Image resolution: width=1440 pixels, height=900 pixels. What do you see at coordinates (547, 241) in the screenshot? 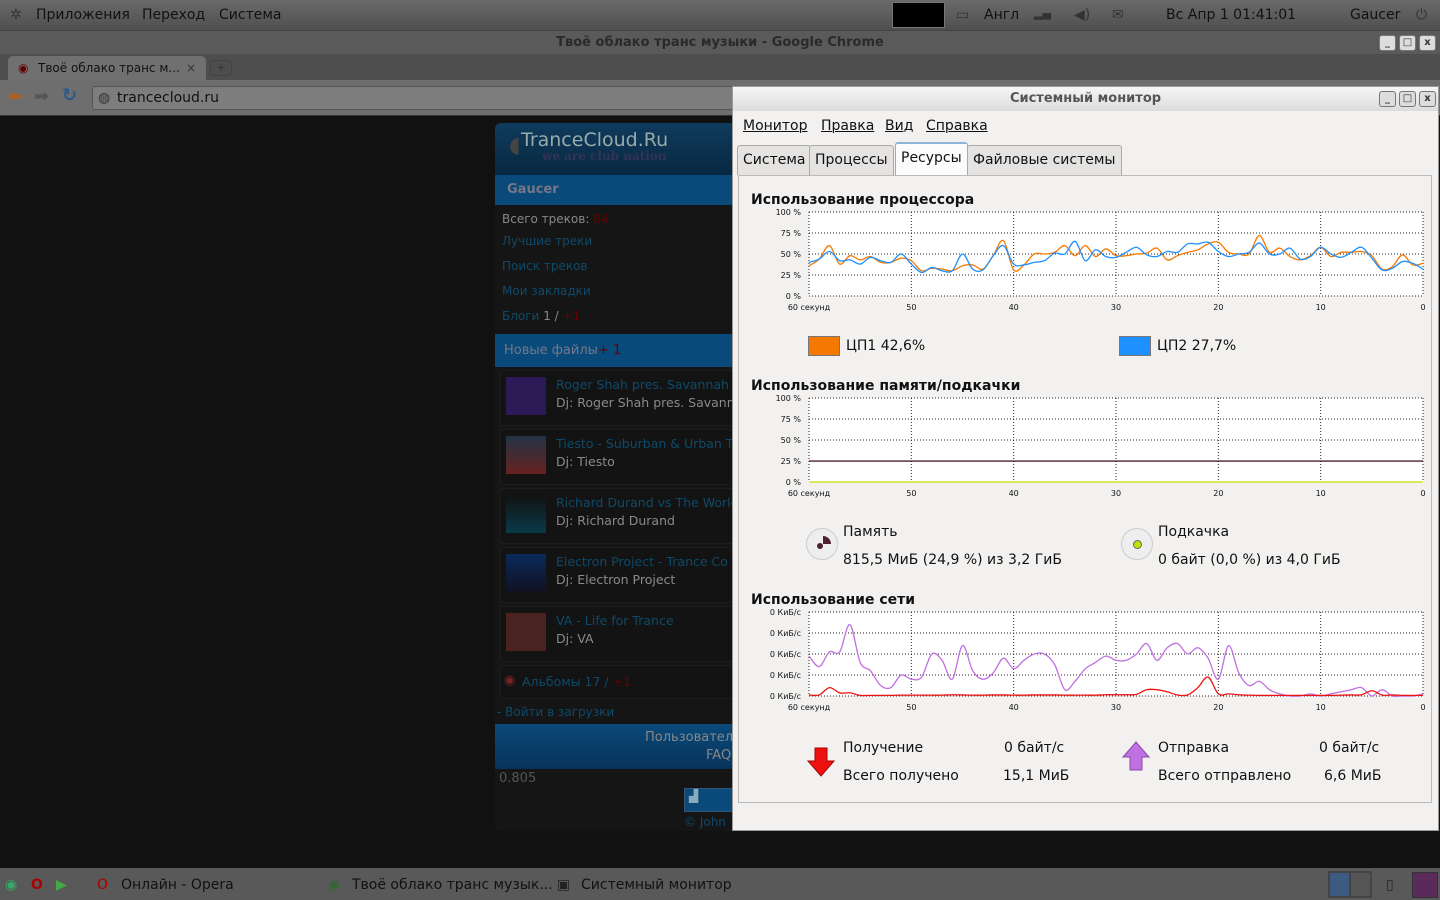
I see `best-tracks-link: Лучшие треки` at bounding box center [547, 241].